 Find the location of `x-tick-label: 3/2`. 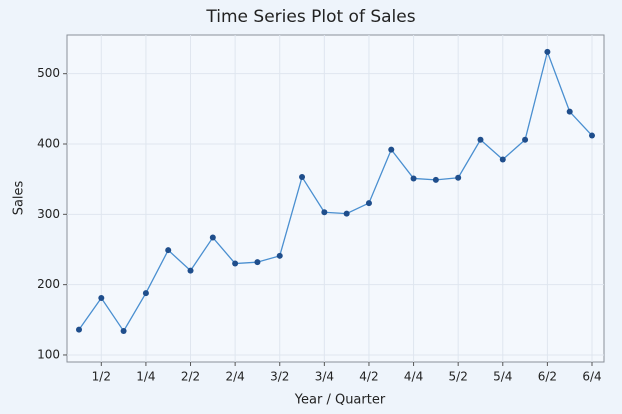

x-tick-label: 3/2 is located at coordinates (279, 377).